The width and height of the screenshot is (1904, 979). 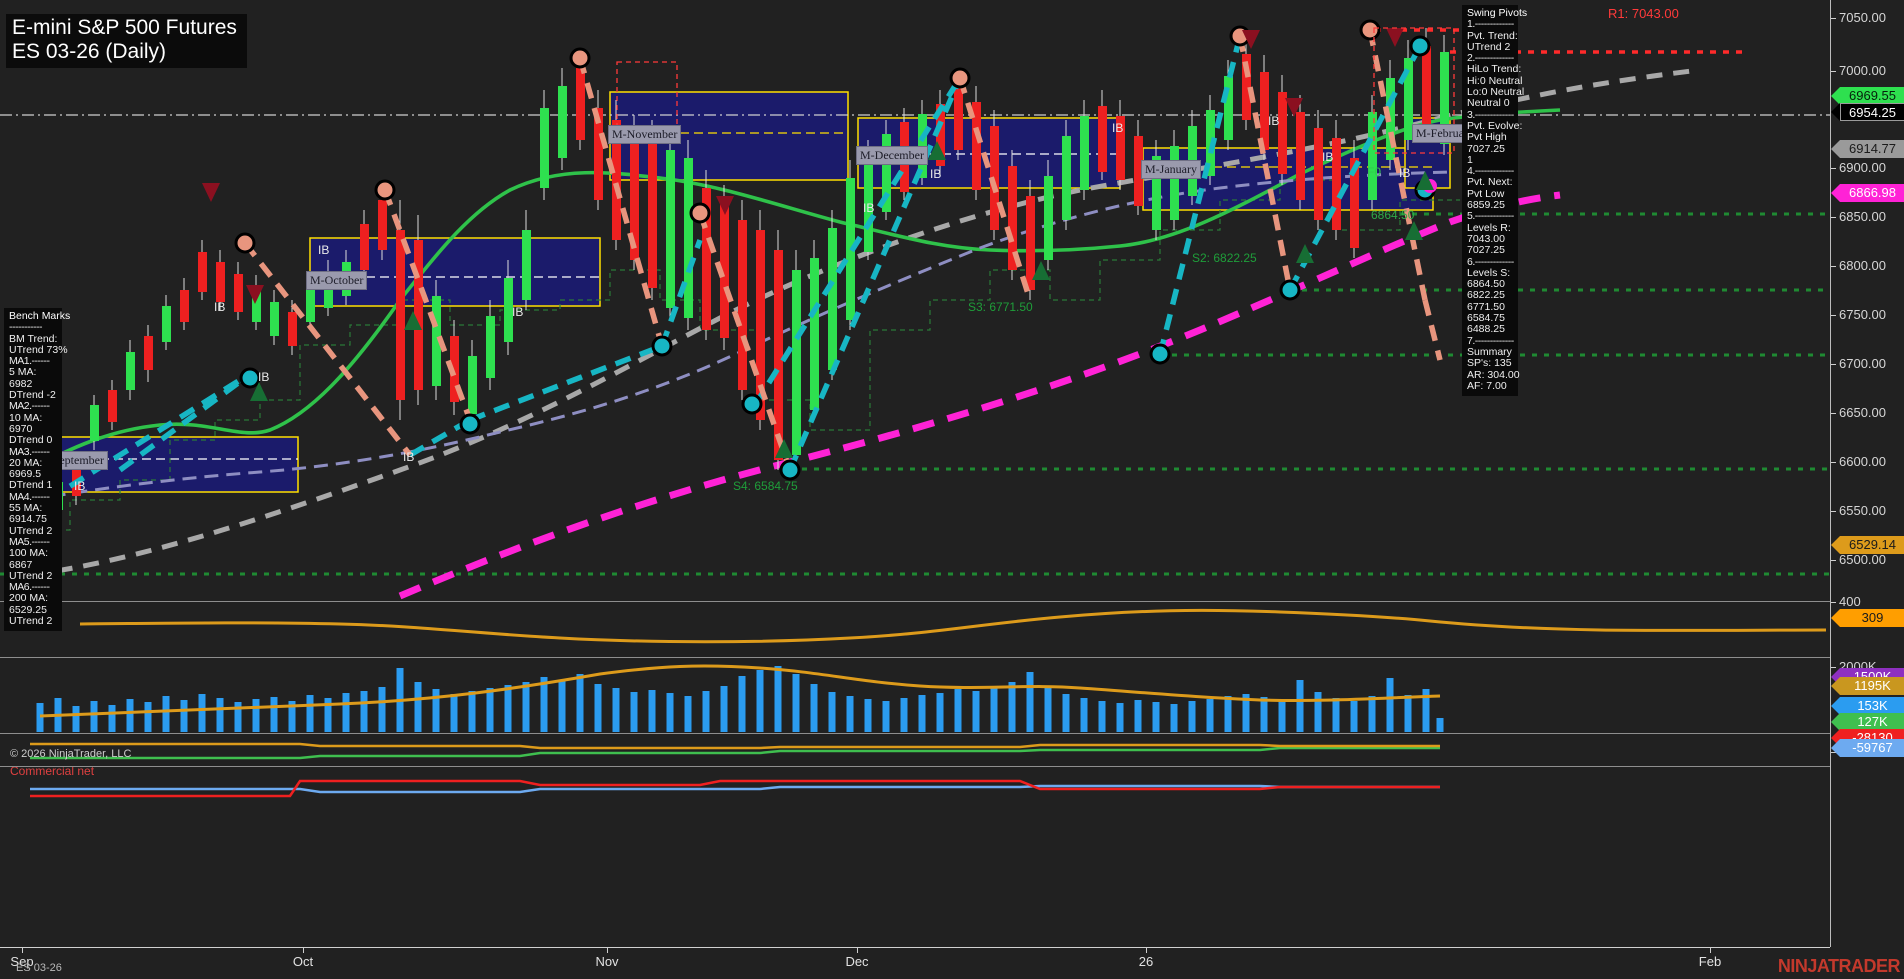 What do you see at coordinates (1858, 167) in the screenshot?
I see `price-tick-2: 6900.00` at bounding box center [1858, 167].